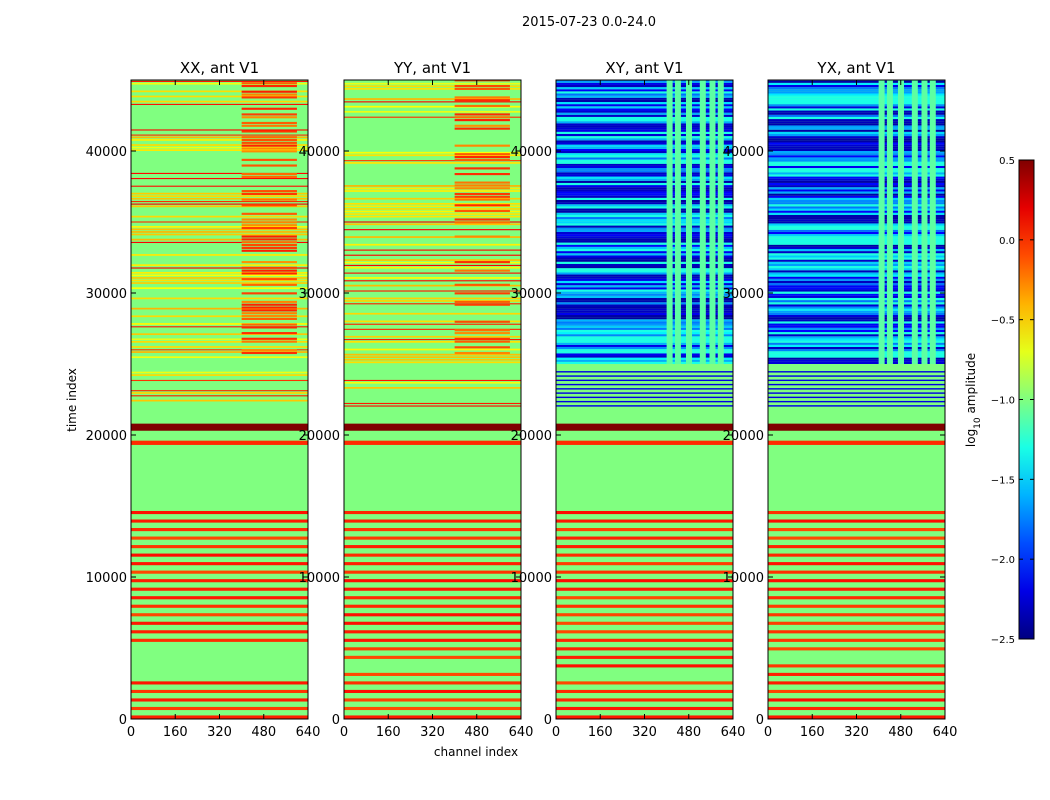  Describe the element at coordinates (743, 436) in the screenshot. I see `y-tick-label: 20000` at that location.